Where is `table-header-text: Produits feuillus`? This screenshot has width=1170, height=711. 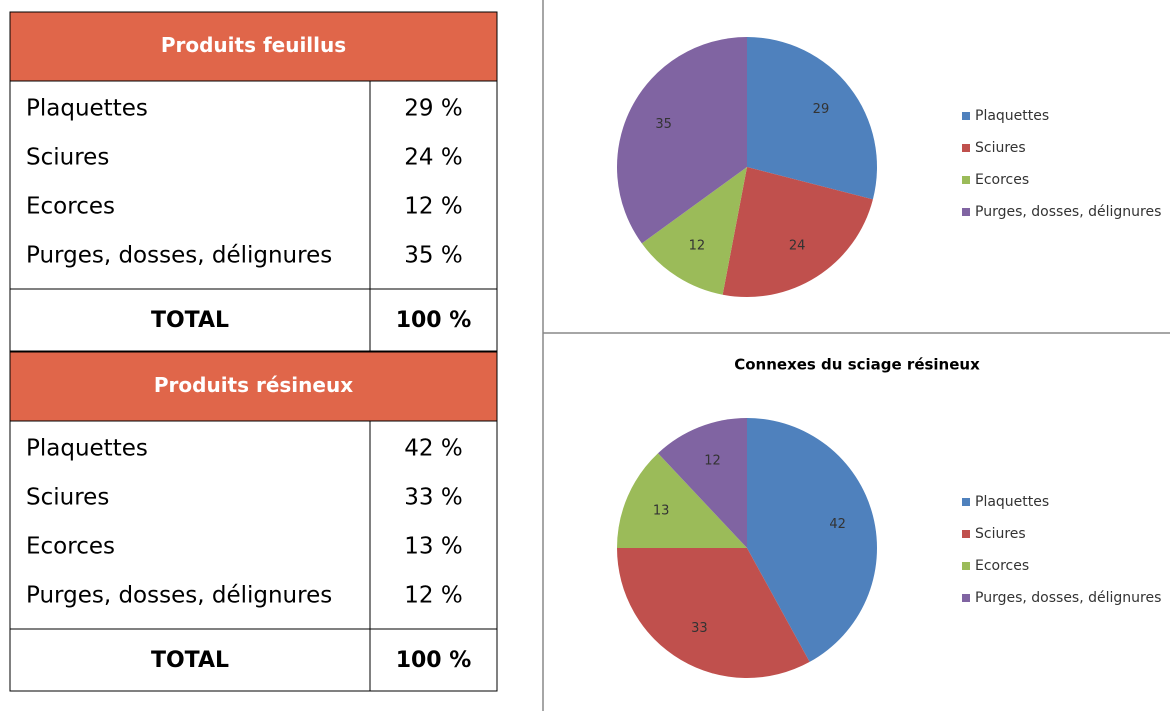 table-header-text: Produits feuillus is located at coordinates (253, 45).